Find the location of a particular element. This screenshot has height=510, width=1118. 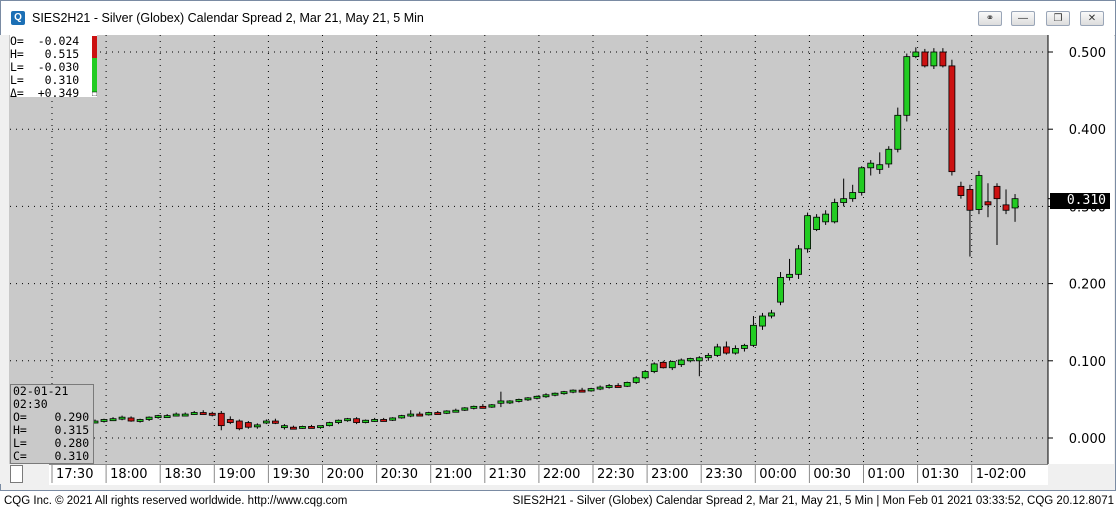

x-tick-label: 22:30 is located at coordinates (615, 474).